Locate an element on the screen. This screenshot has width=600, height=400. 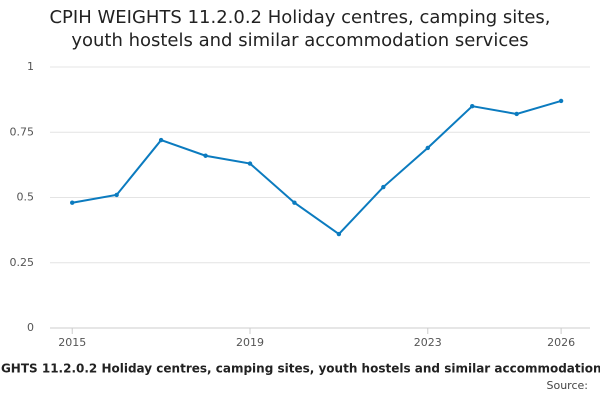
x-tick-label: 2015 is located at coordinates (72, 342).